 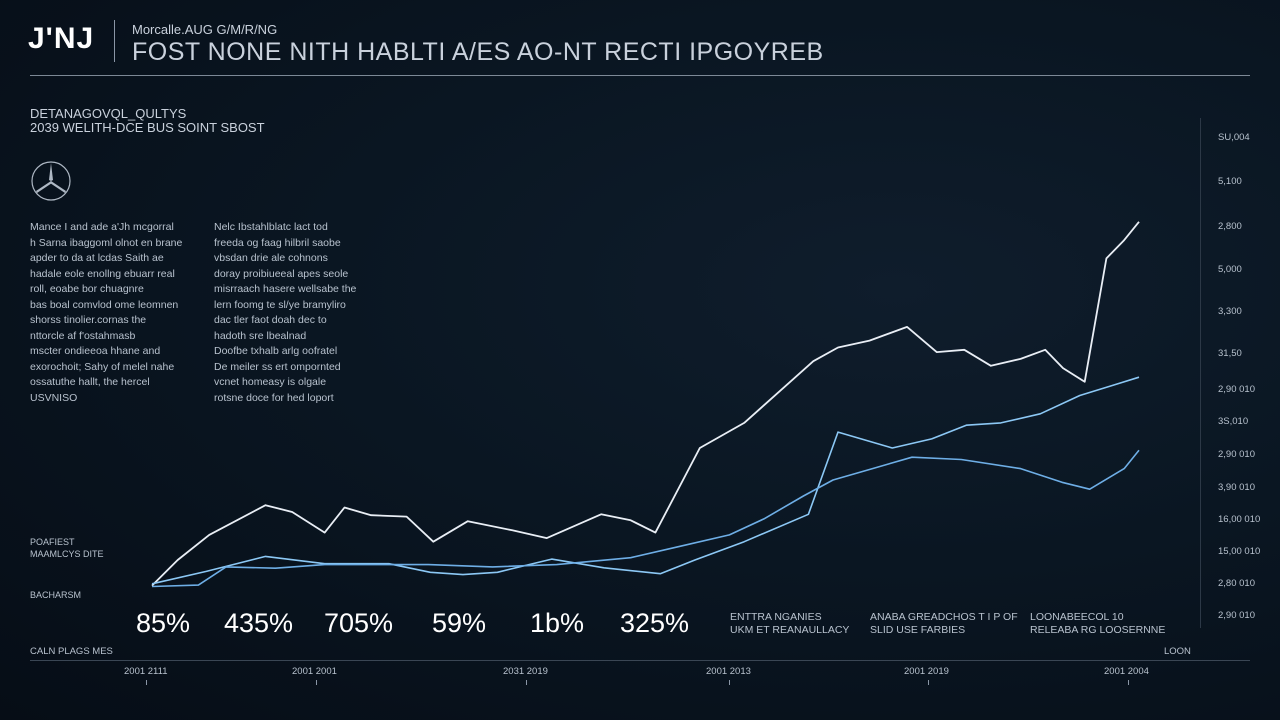 What do you see at coordinates (1126, 671) in the screenshot?
I see `x-tick-label: 2001 2004` at bounding box center [1126, 671].